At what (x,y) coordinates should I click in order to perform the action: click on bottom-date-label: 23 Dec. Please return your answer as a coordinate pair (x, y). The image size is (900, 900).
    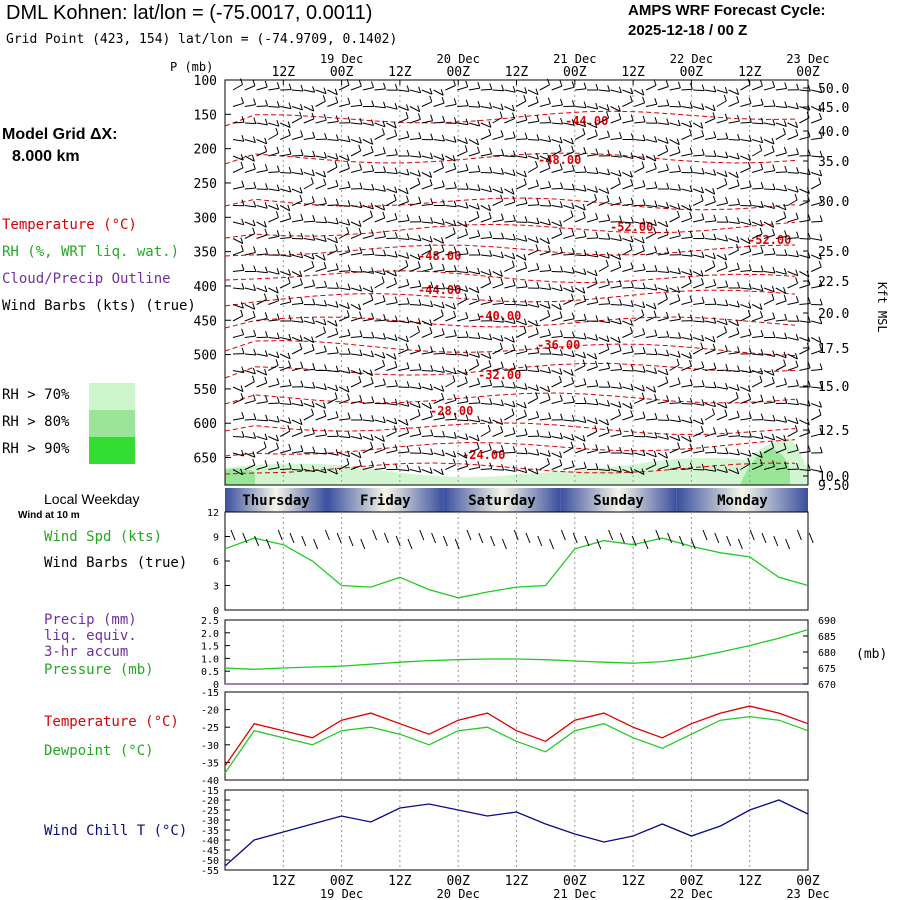
    Looking at the image, I should click on (807, 893).